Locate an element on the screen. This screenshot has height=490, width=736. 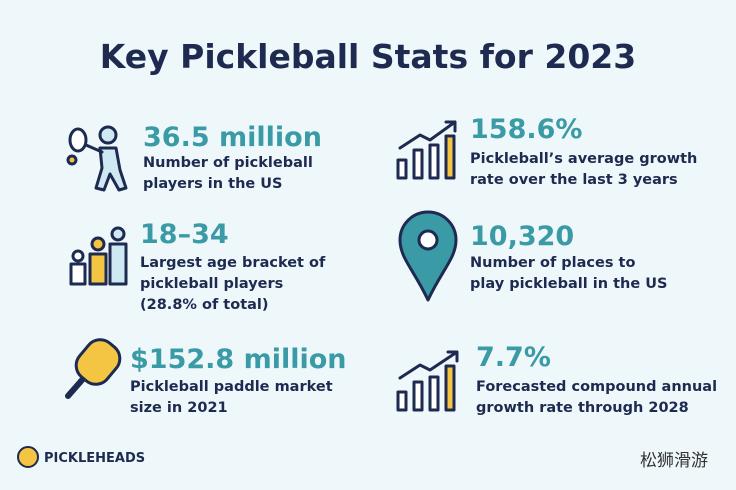
stat-value: $152.8 million is located at coordinates (238, 359).